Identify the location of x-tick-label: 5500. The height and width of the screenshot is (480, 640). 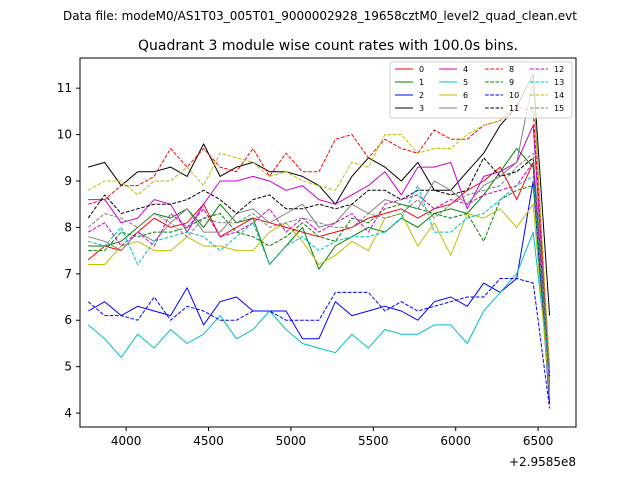
(373, 441).